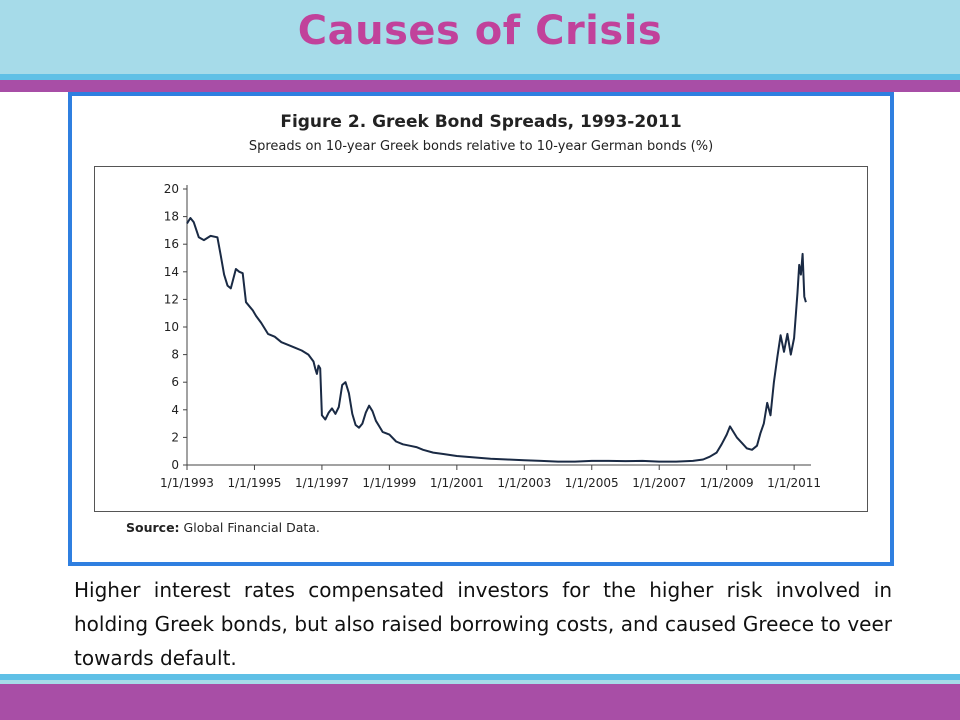  Describe the element at coordinates (171, 244) in the screenshot. I see `y-tick-label: 16` at that location.